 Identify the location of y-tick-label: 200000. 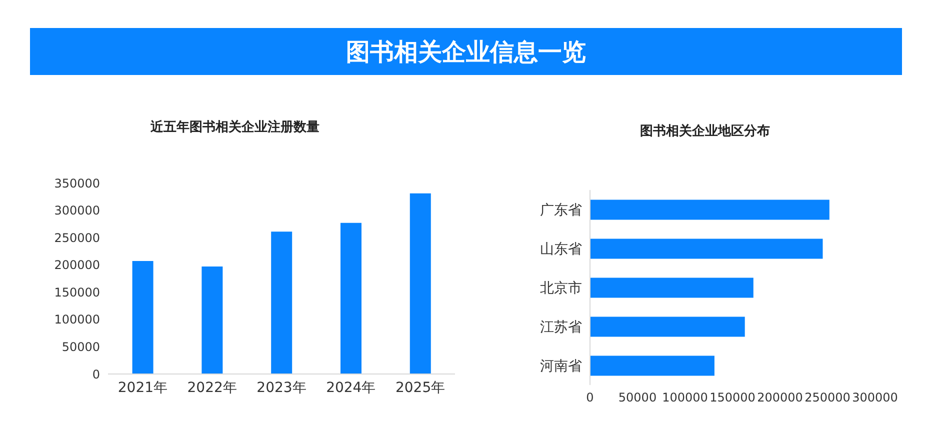
(77, 265).